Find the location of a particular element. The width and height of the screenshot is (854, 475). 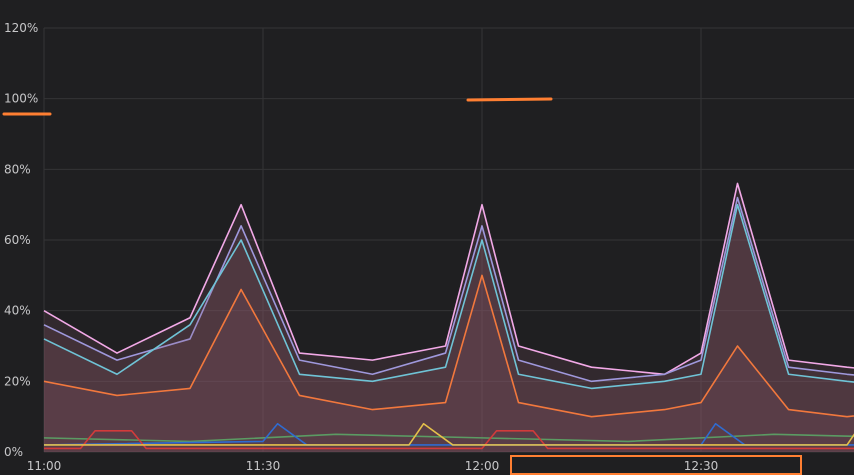

y-tick-label: 120% is located at coordinates (21, 28).